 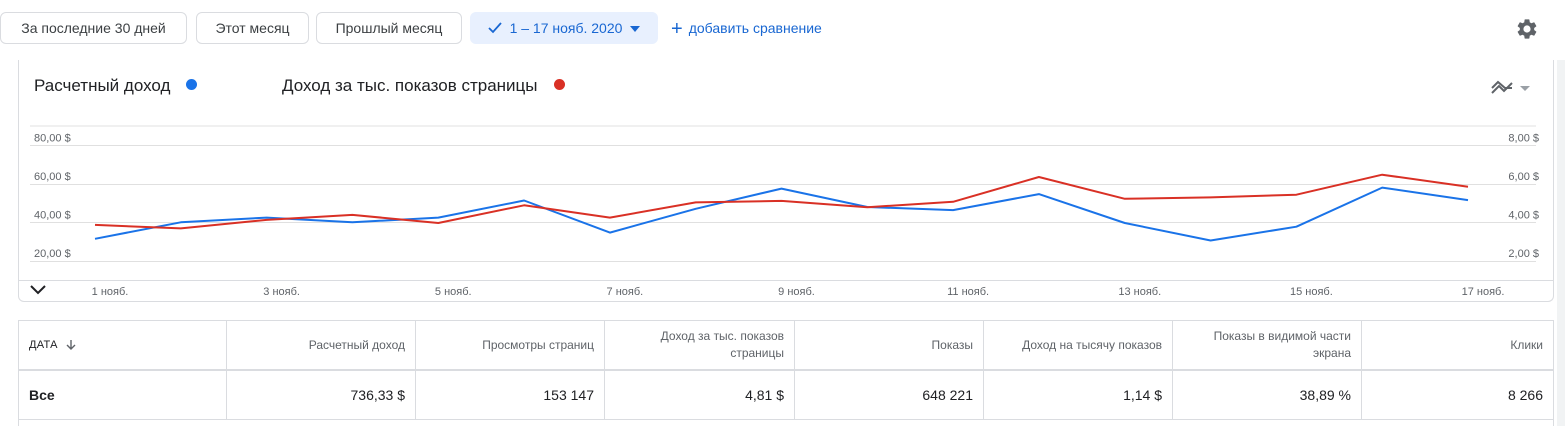 What do you see at coordinates (252, 28) in the screenshot?
I see `preset-this-month-chip: Этот месяц` at bounding box center [252, 28].